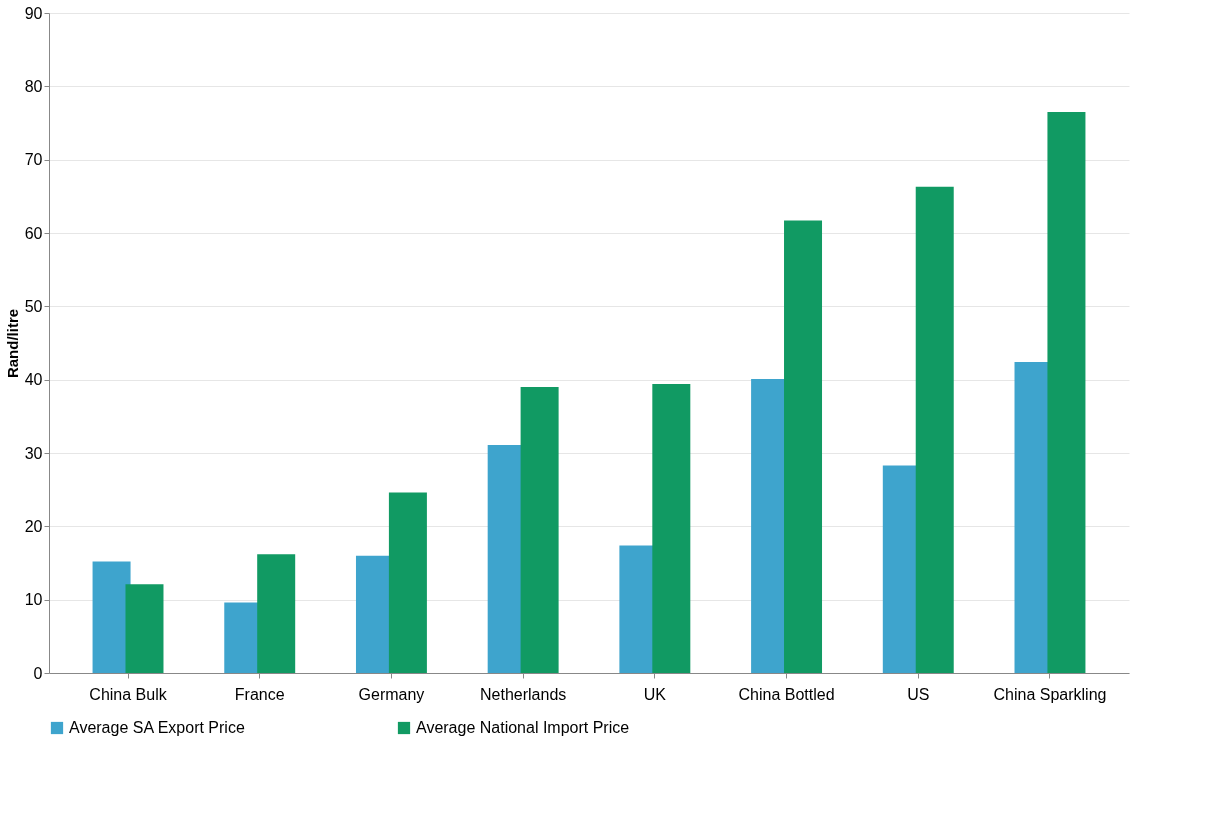 This screenshot has height=832, width=1218. Describe the element at coordinates (918, 694) in the screenshot. I see `x-tick-label: US` at that location.